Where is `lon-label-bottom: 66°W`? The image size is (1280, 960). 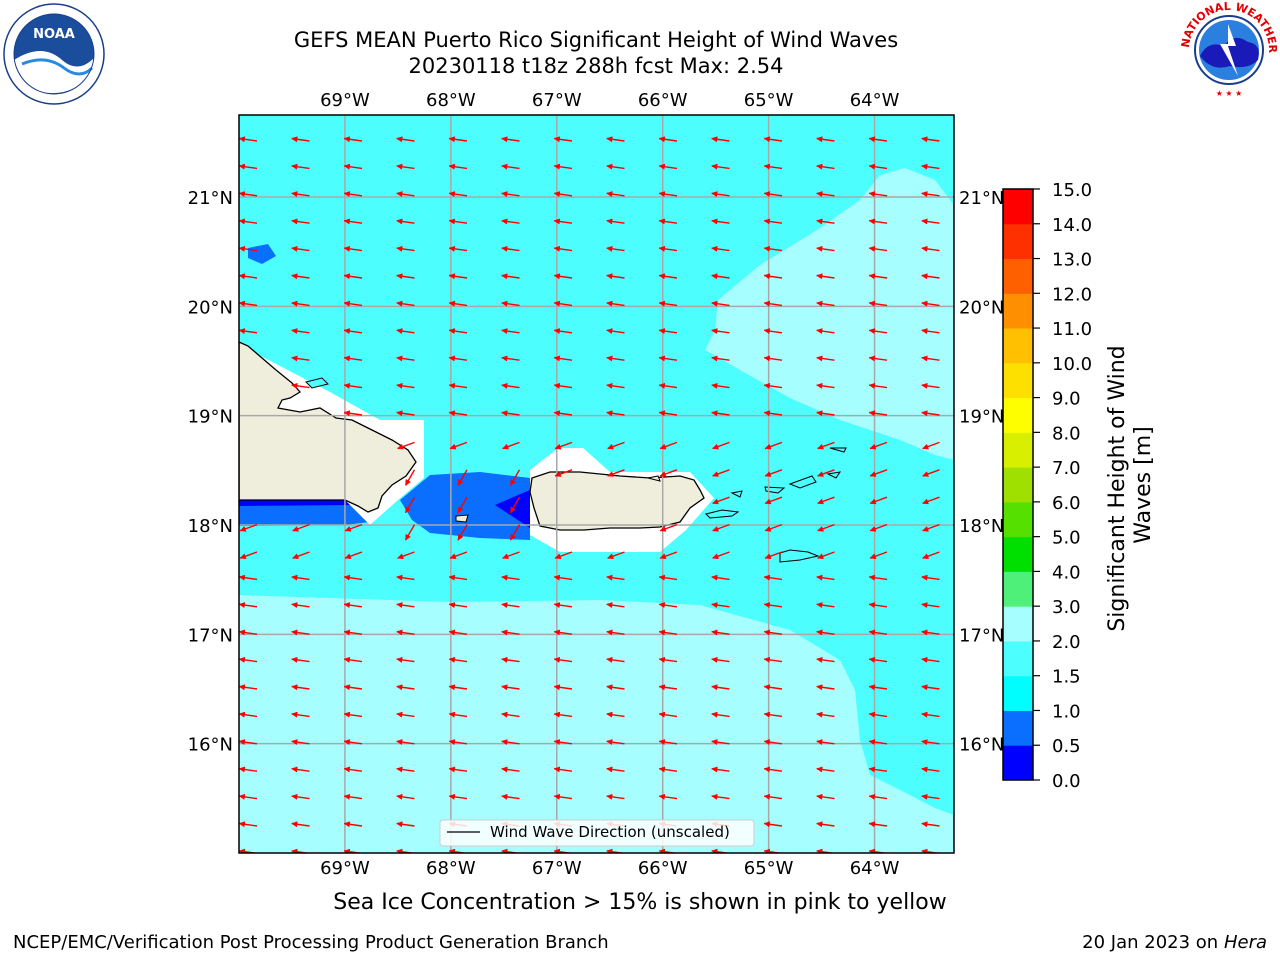 lon-label-bottom: 66°W is located at coordinates (663, 868).